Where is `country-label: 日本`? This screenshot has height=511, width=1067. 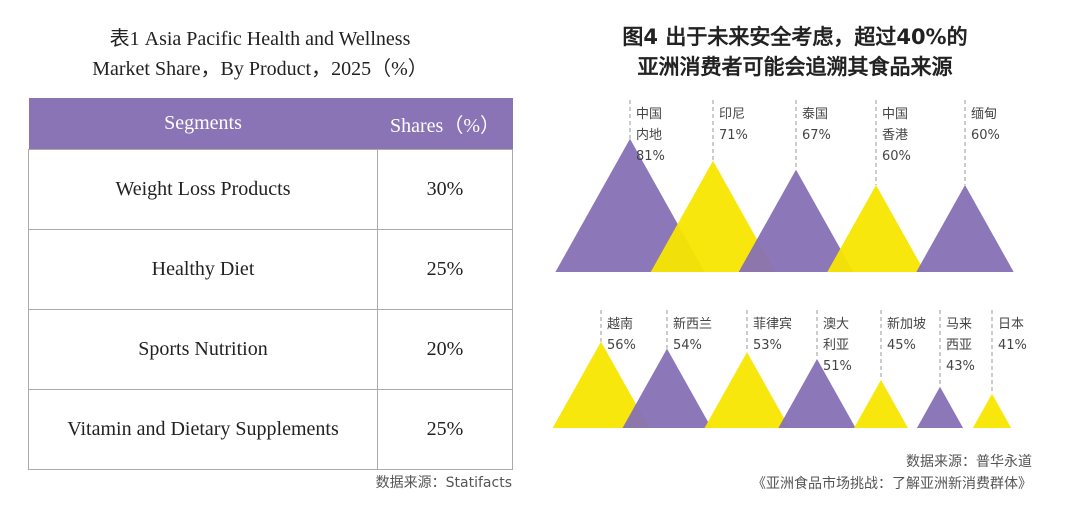
country-label: 日本 is located at coordinates (1011, 324).